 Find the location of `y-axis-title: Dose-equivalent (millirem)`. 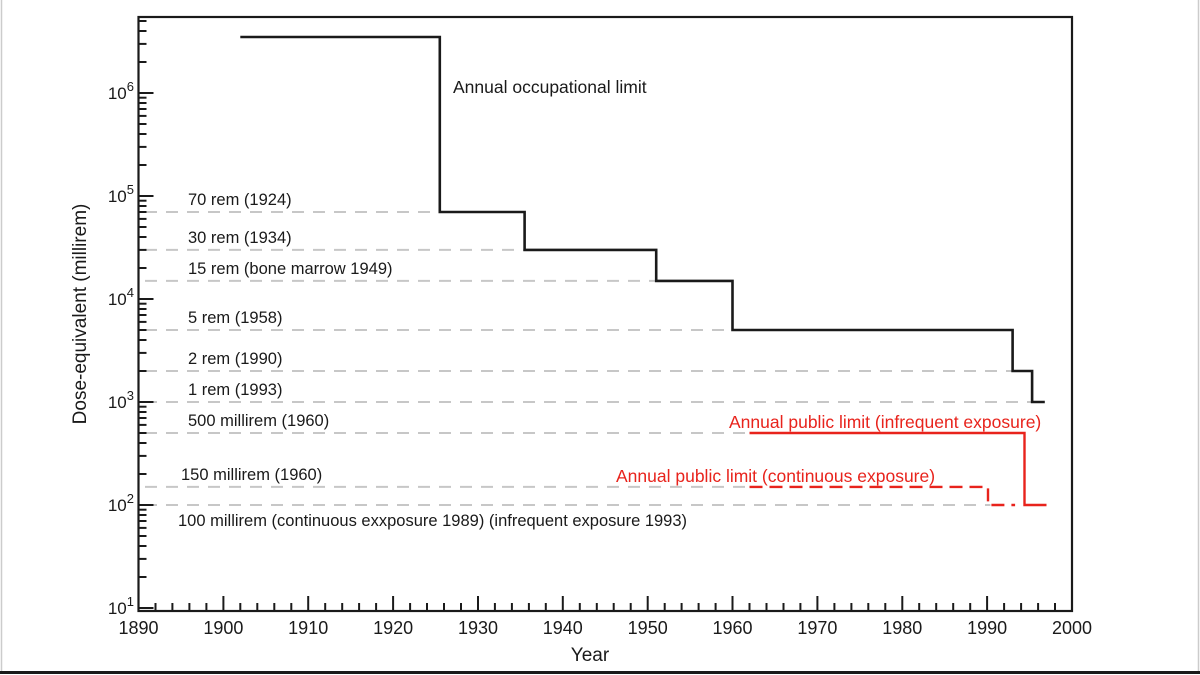

y-axis-title: Dose-equivalent (millirem) is located at coordinates (80, 314).